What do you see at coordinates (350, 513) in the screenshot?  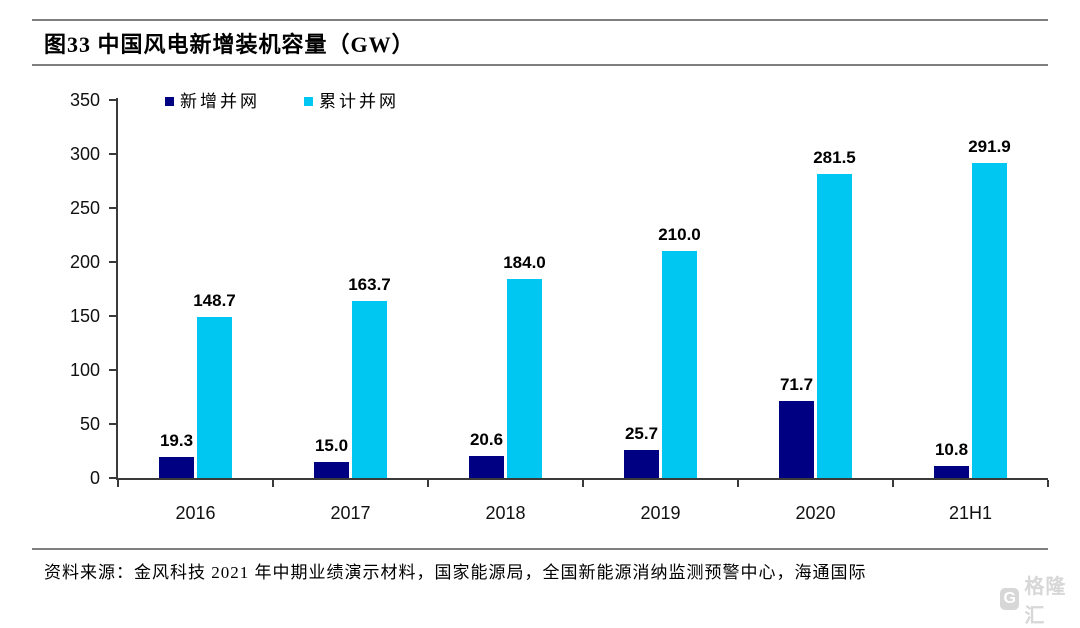 I see `category-label: 2017` at bounding box center [350, 513].